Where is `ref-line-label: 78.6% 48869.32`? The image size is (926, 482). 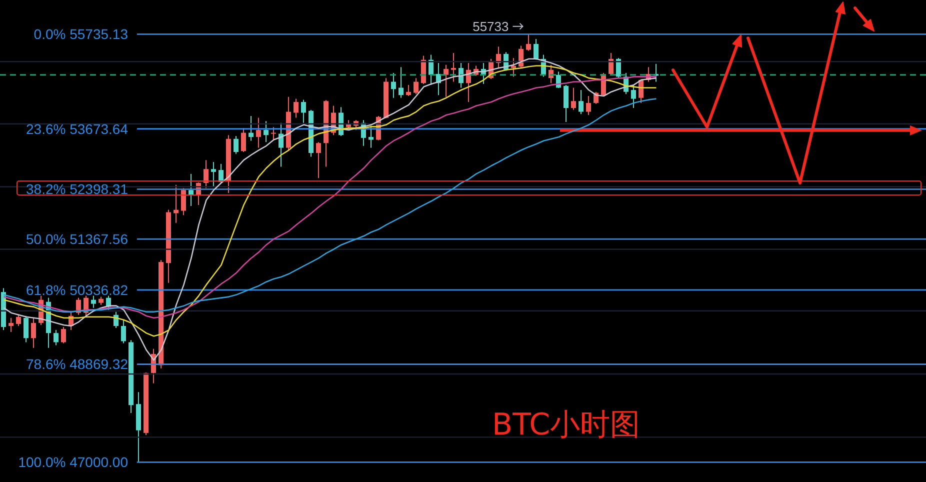
ref-line-label: 78.6% 48869.32 is located at coordinates (77, 364).